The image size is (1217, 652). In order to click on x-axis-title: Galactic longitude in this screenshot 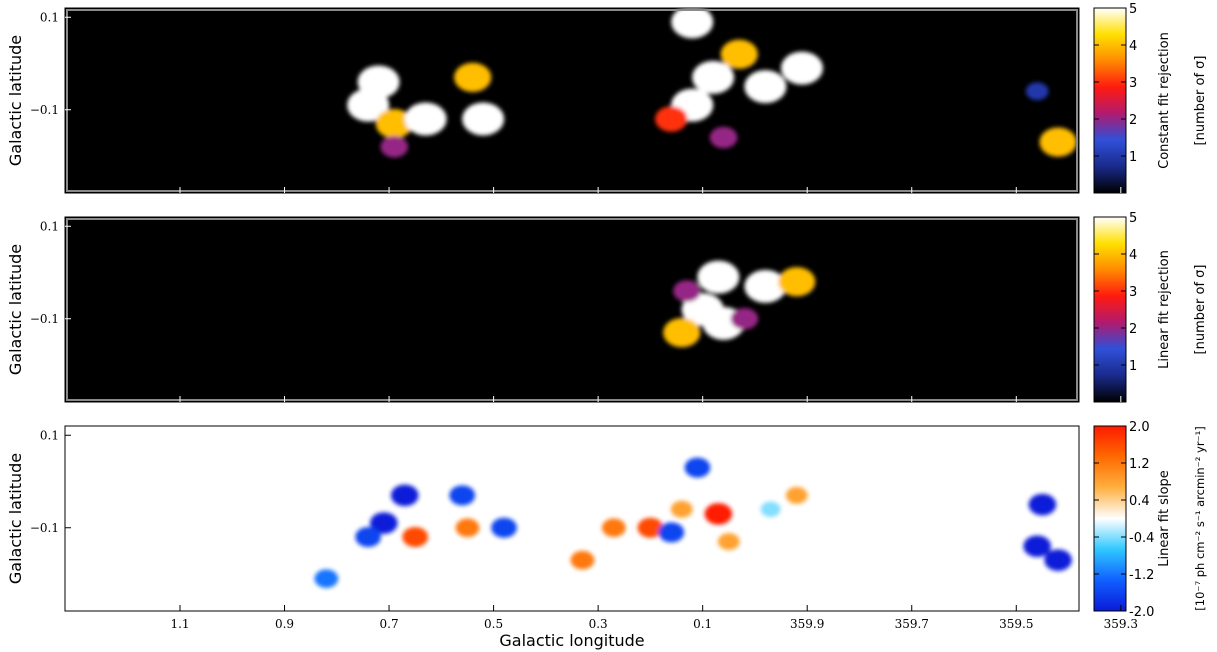, I will do `click(571, 640)`.